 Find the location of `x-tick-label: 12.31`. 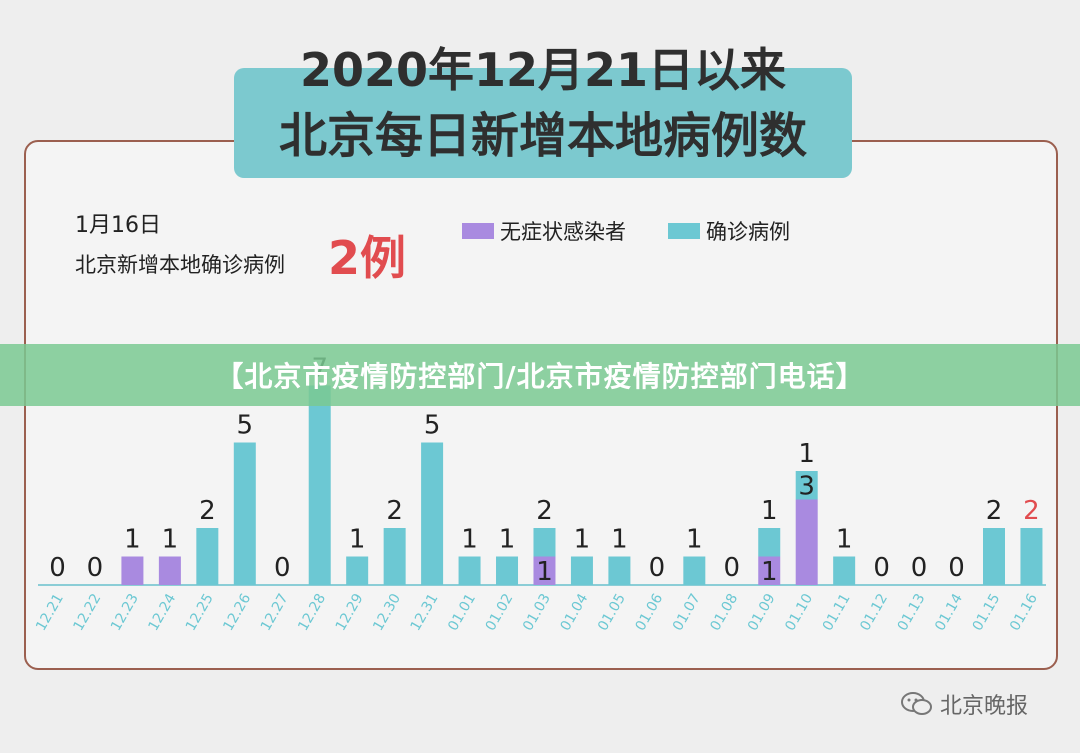

x-tick-label: 12.31 is located at coordinates (425, 612).